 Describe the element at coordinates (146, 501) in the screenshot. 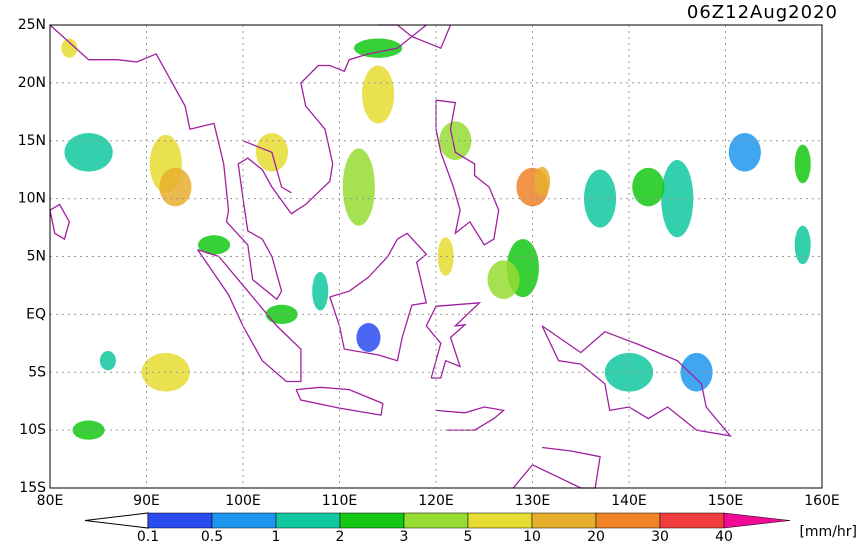

I see `lon-label: 90E` at that location.